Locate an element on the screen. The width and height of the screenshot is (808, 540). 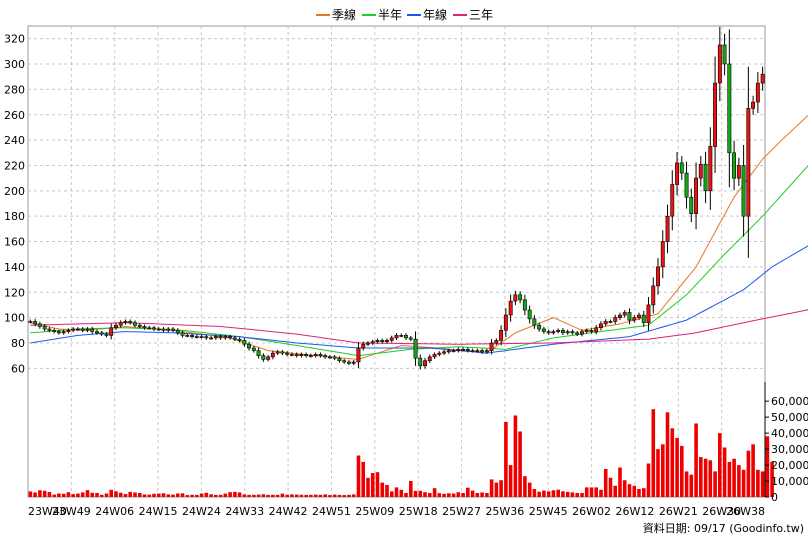
price-tick-label: 120 is located at coordinates (14, 292).